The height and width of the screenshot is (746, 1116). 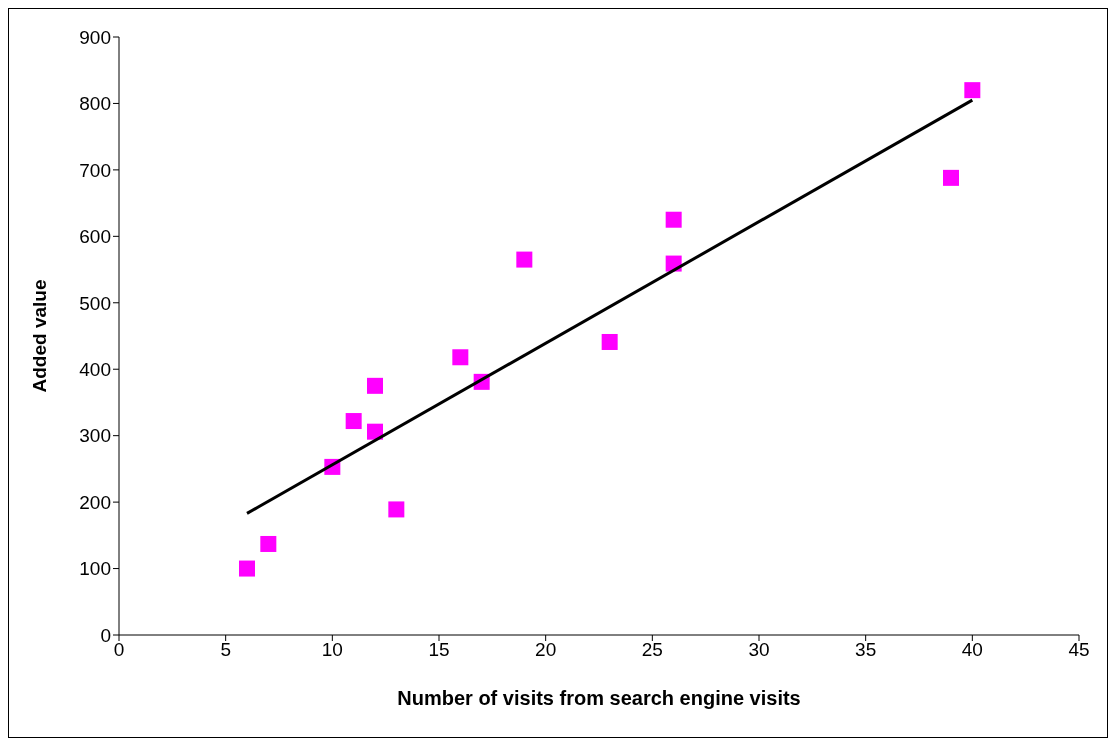 What do you see at coordinates (599, 698) in the screenshot?
I see `x-axis-title: Number of visits from search engine visits` at bounding box center [599, 698].